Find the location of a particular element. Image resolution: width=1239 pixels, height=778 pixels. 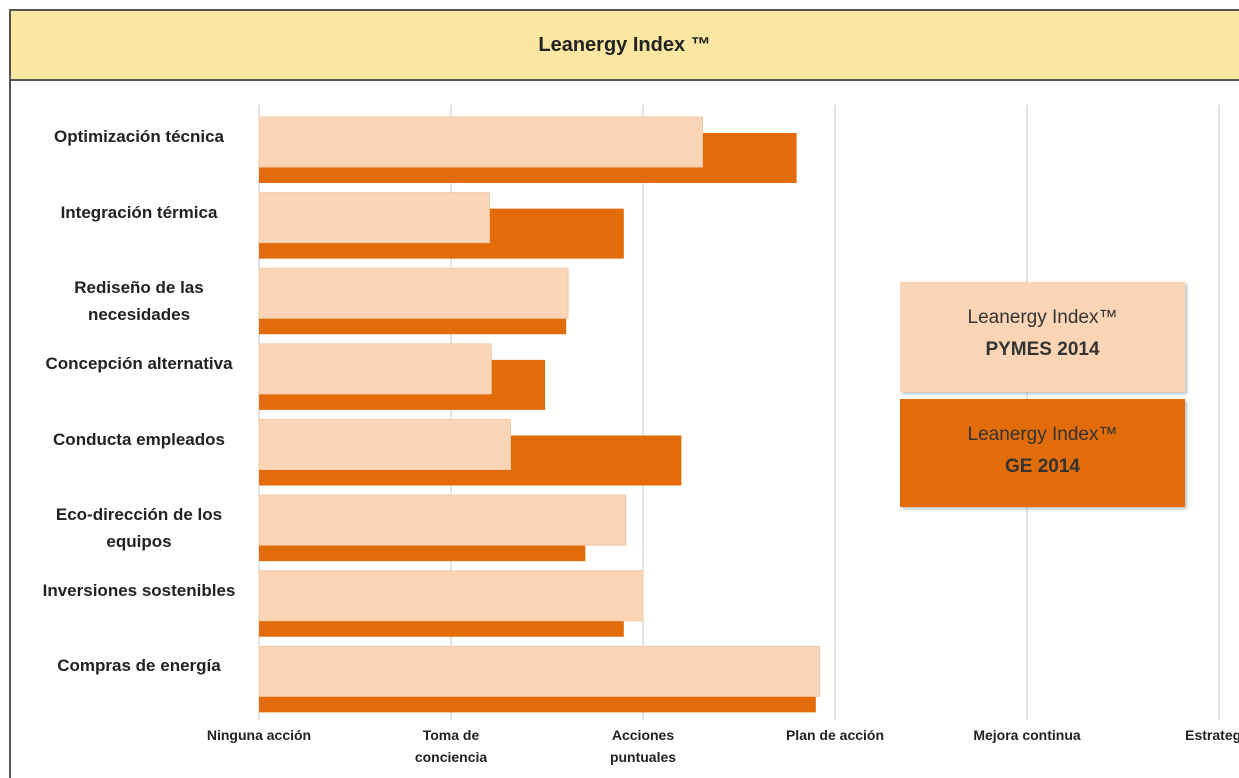

y-tick-label: Integración térmica is located at coordinates (139, 212).